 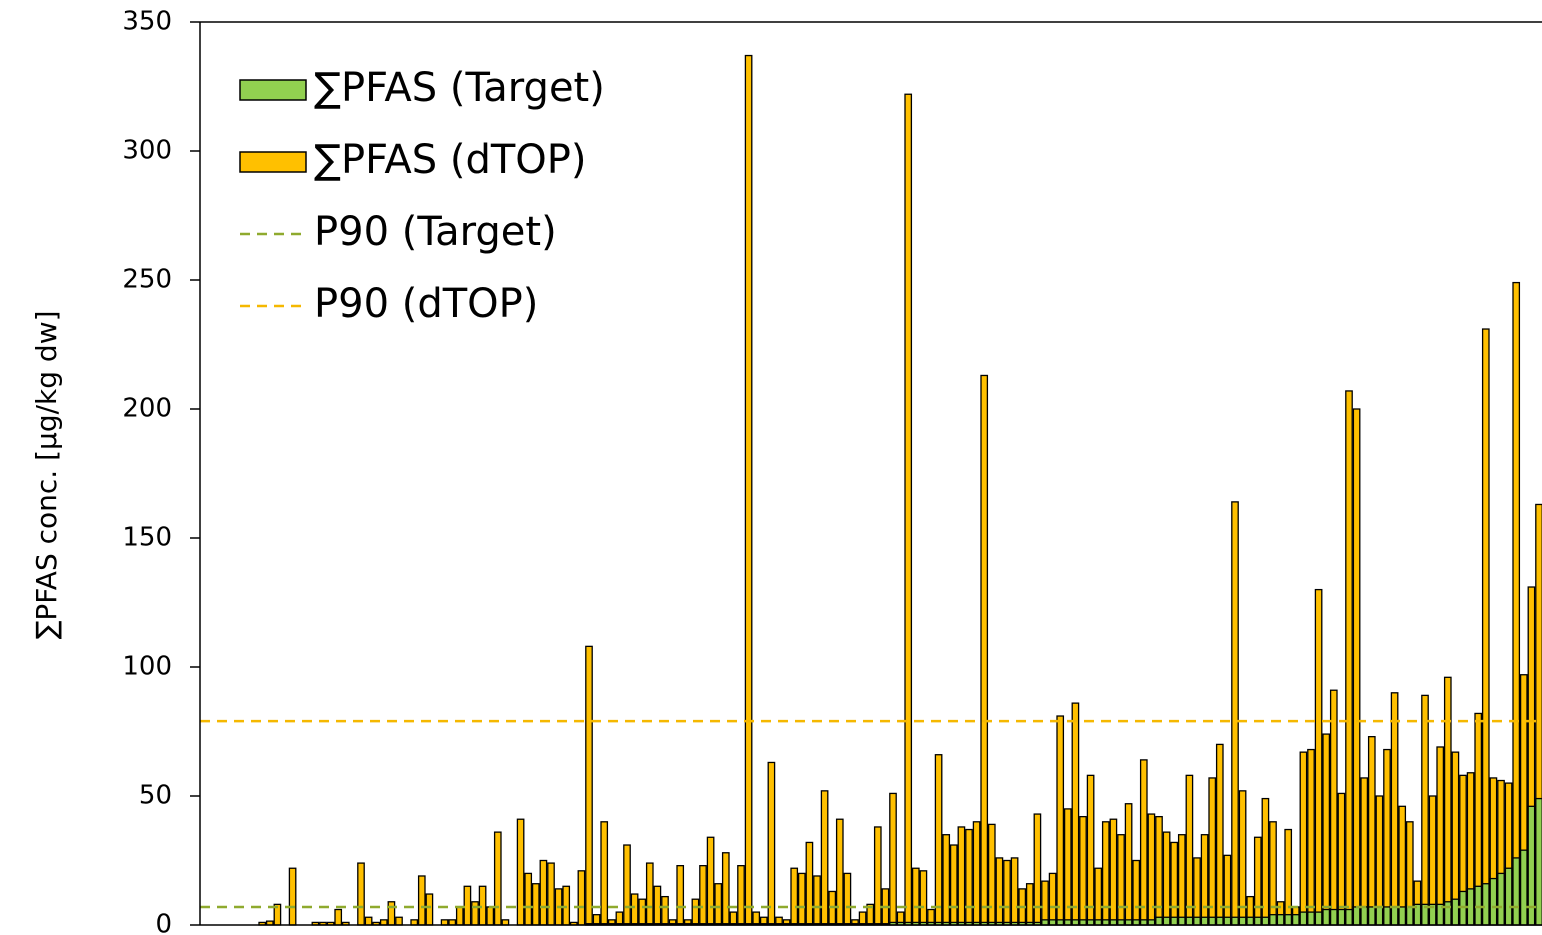 I want to click on legend-label: ∑PFAS (dTOP), so click(x=450, y=160).